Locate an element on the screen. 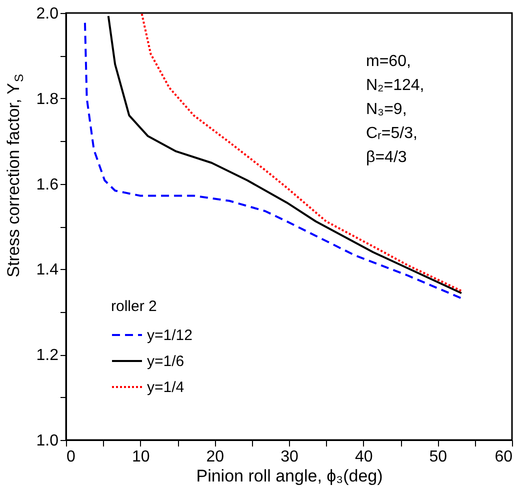  x-axis-title: Pinion roll angle, ϕ₃(deg) is located at coordinates (289, 476).